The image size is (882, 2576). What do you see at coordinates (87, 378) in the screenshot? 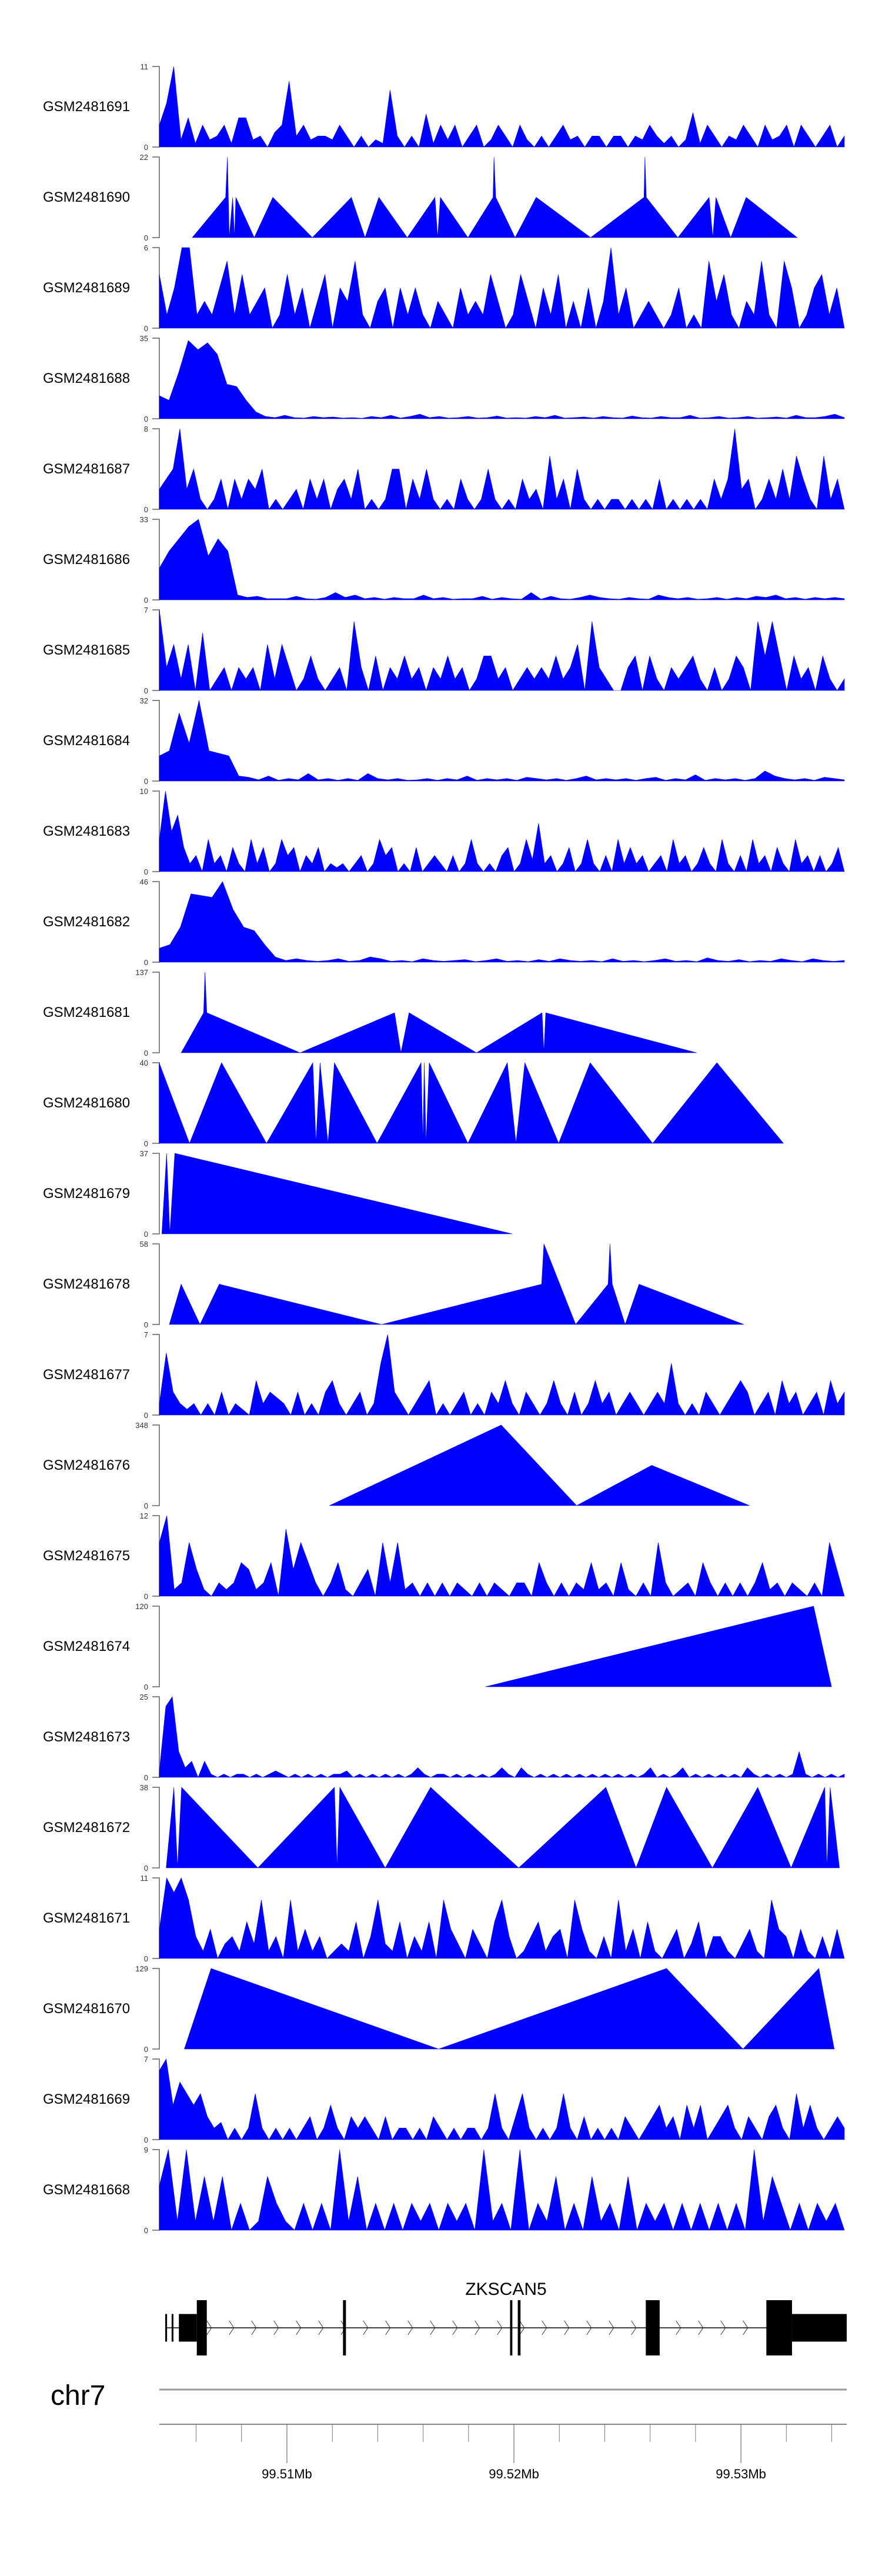
I see `sample-label: GSM2481688` at bounding box center [87, 378].